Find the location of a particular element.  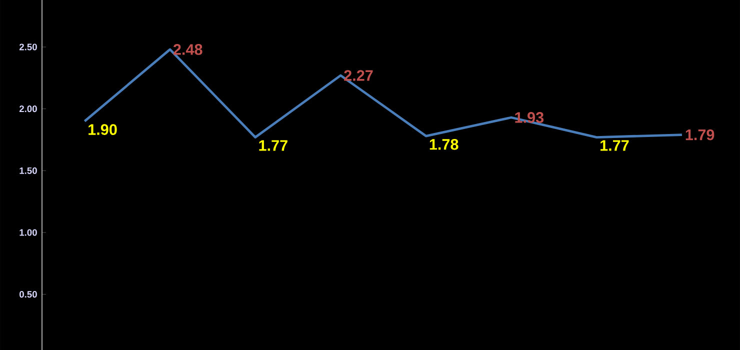

data-label: 2.48 is located at coordinates (187, 49).